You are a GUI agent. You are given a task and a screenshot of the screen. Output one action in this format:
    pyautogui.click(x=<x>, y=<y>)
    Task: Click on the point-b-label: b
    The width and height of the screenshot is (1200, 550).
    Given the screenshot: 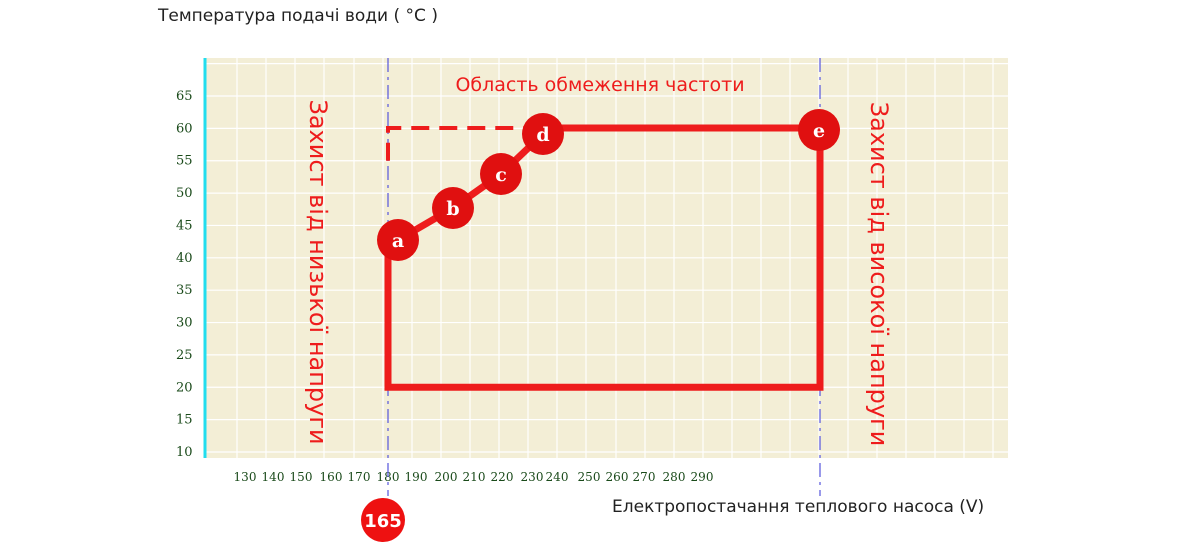 What is the action you would take?
    pyautogui.click(x=452, y=209)
    